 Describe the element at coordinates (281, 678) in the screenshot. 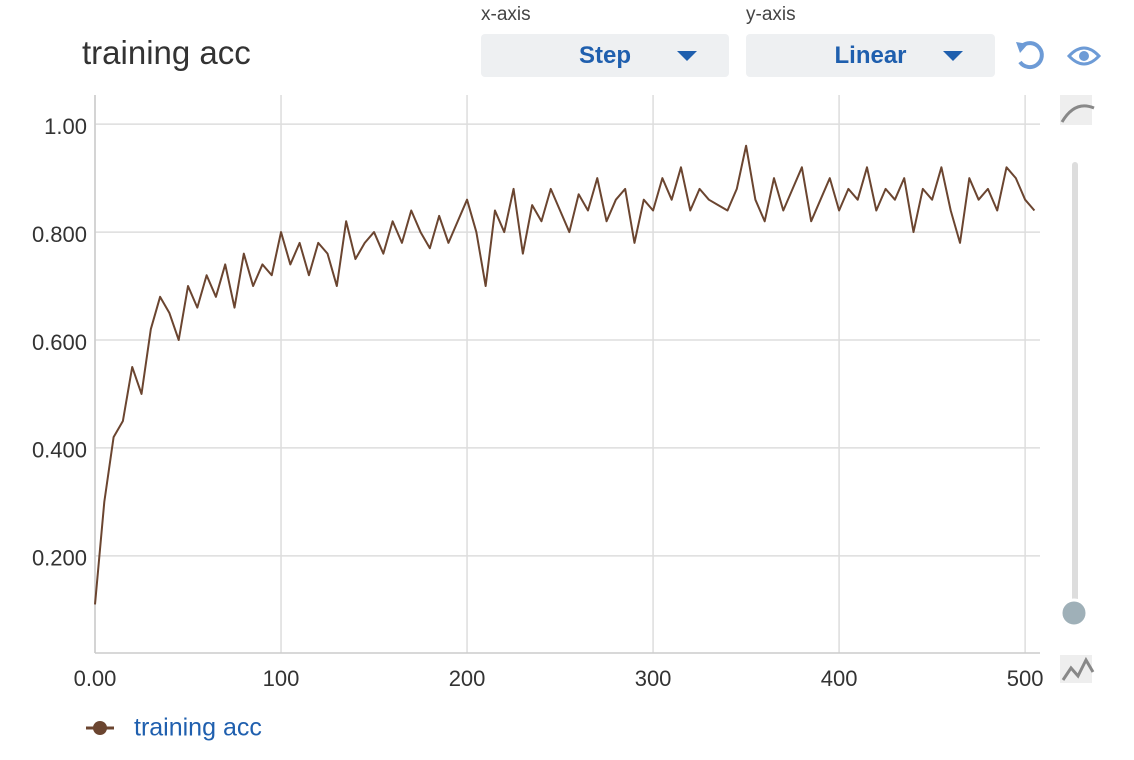

I see `x-tick-label: 100` at that location.